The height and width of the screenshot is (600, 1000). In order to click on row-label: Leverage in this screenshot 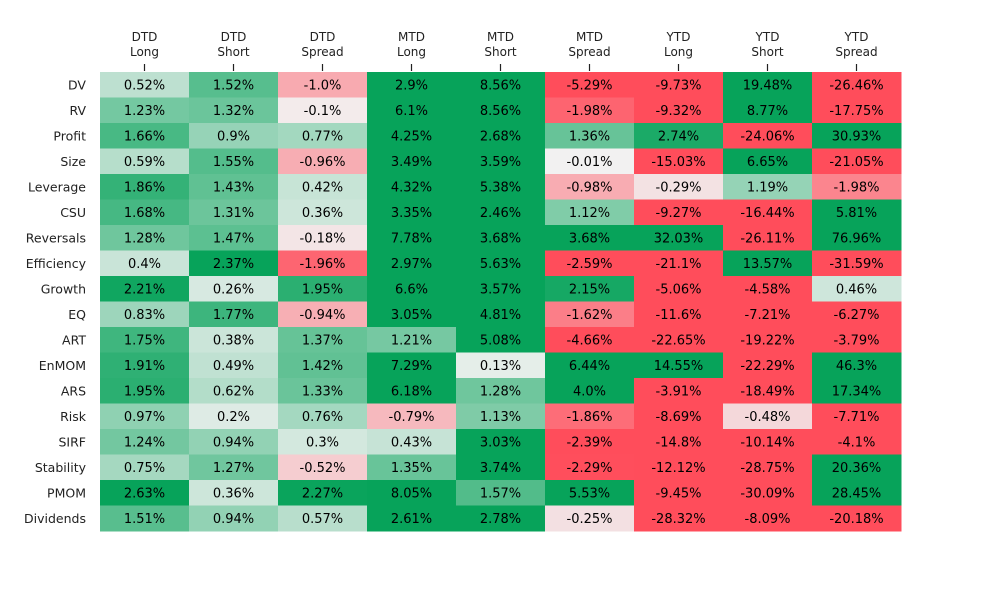, I will do `click(57, 186)`.